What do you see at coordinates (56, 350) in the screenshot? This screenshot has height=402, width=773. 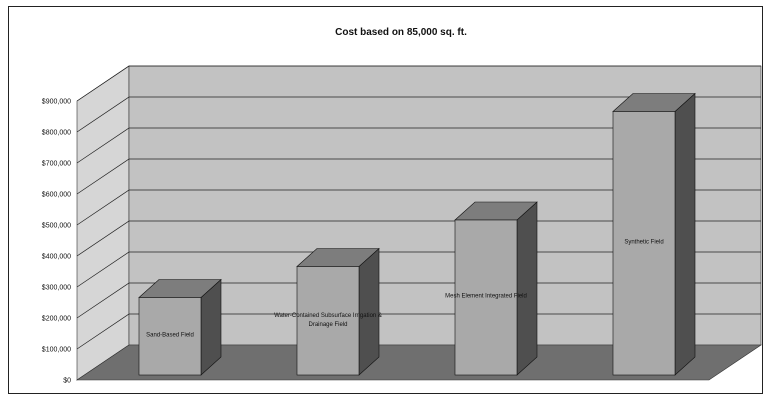 I see `y-tick-label: $100,000` at bounding box center [56, 350].